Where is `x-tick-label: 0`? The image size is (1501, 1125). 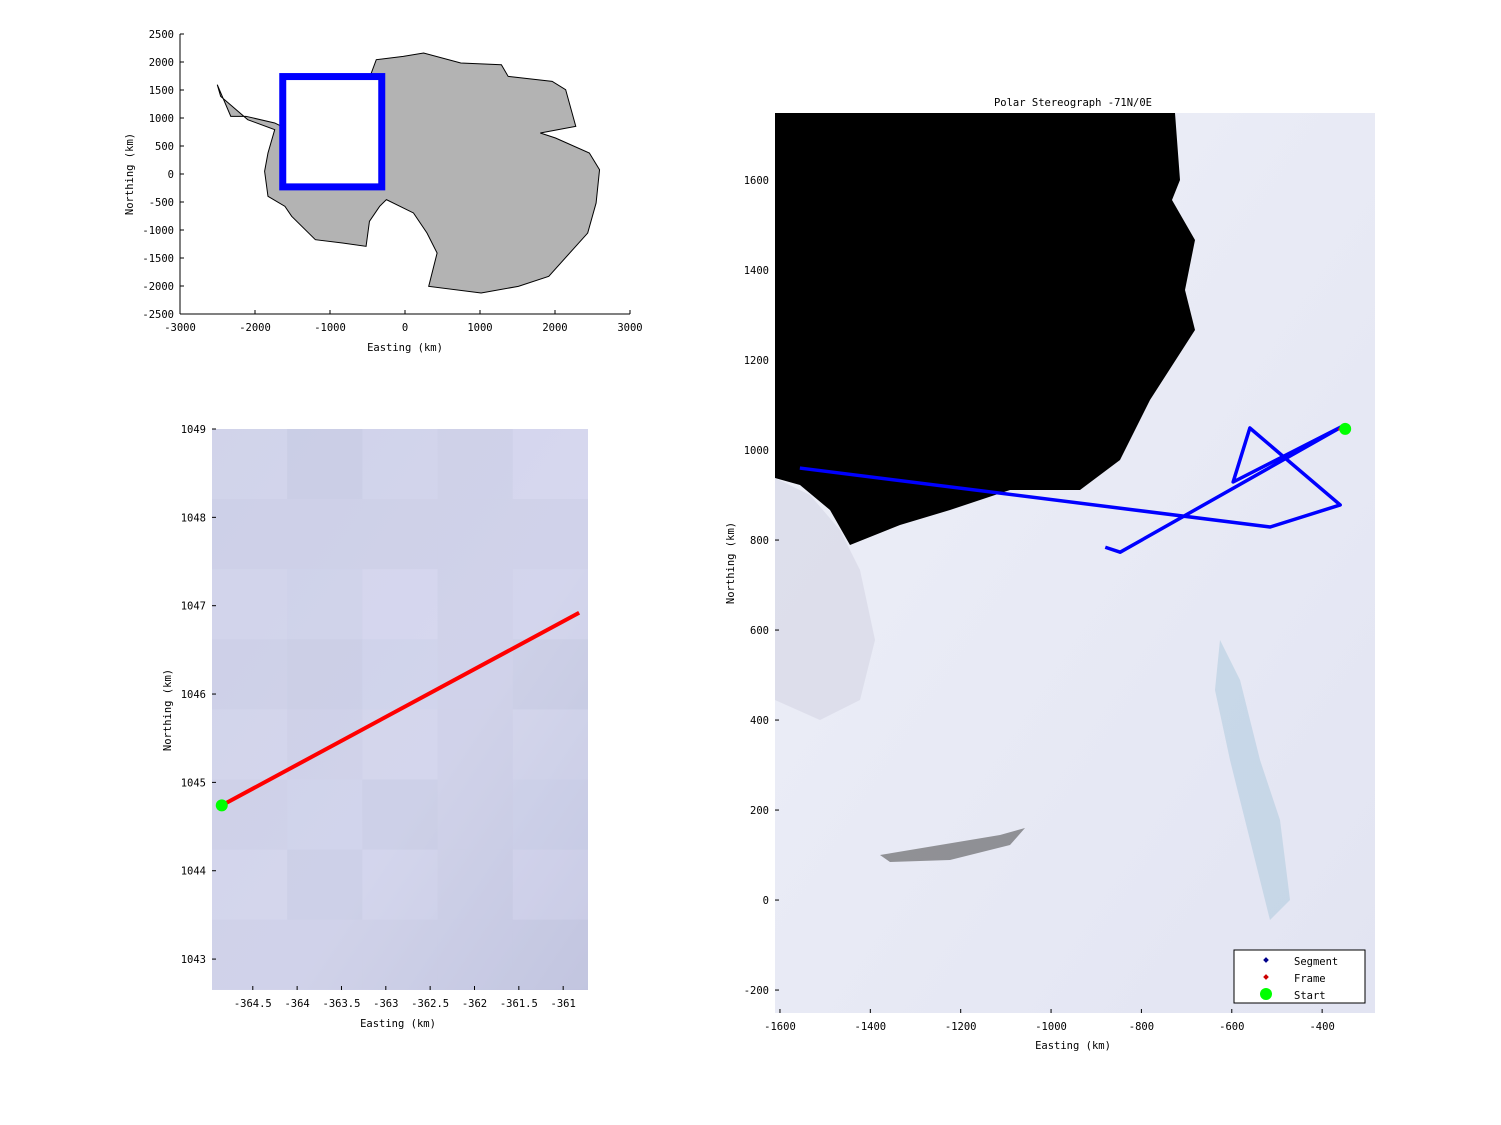 x-tick-label: 0 is located at coordinates (405, 328).